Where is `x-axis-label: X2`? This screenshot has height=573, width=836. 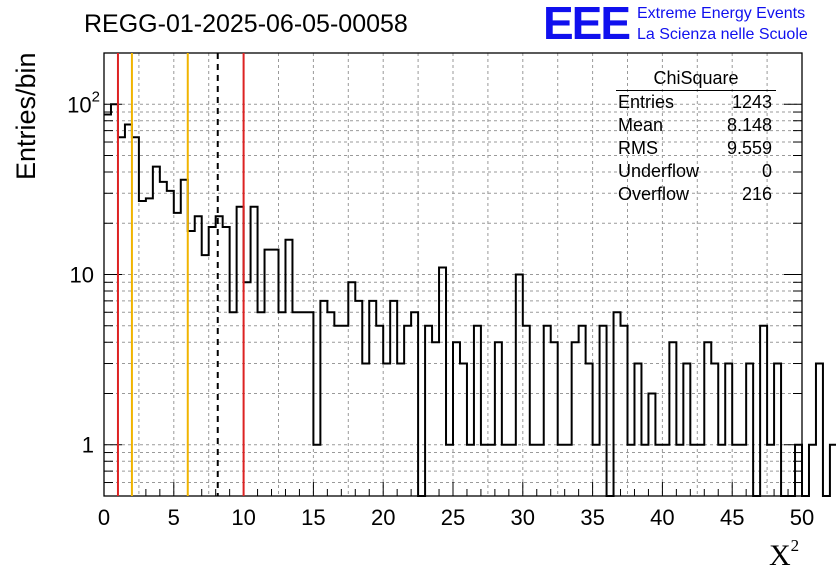 x-axis-label: X2 is located at coordinates (784, 554).